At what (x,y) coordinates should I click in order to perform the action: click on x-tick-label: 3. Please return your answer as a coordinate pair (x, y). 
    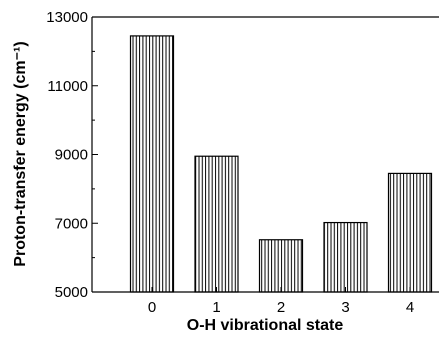
    Looking at the image, I should click on (345, 307).